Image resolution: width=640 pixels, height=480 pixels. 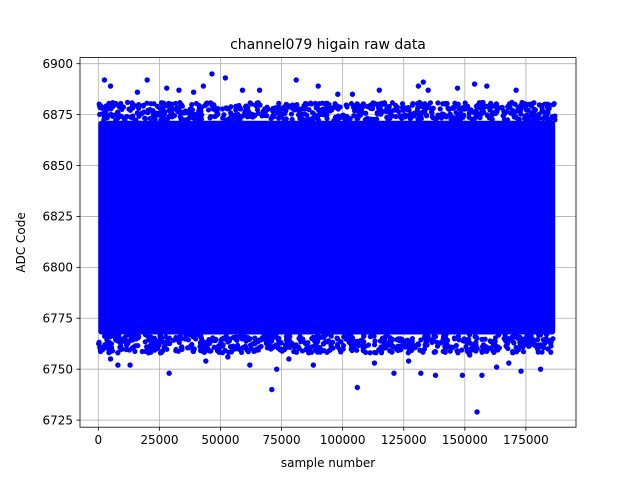 I want to click on x-tick-label: 150000, so click(x=465, y=440).